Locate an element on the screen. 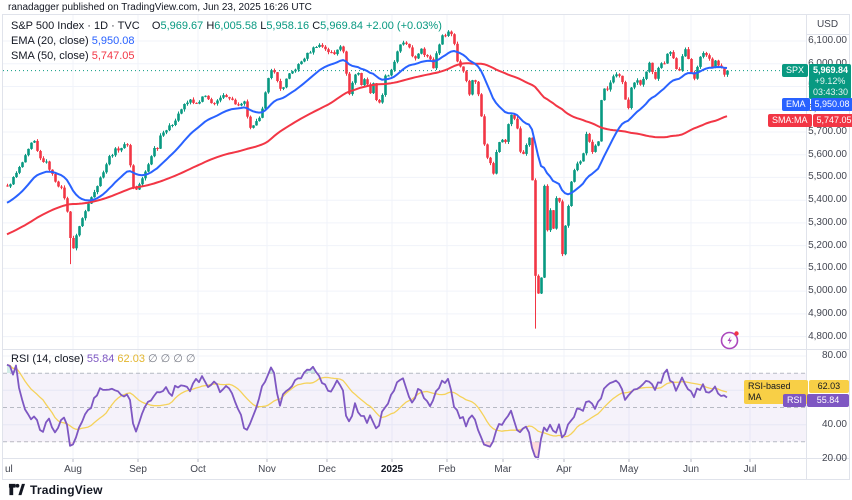 The height and width of the screenshot is (500, 852). rsi-ma-badge-value: 62.03 is located at coordinates (828, 386).